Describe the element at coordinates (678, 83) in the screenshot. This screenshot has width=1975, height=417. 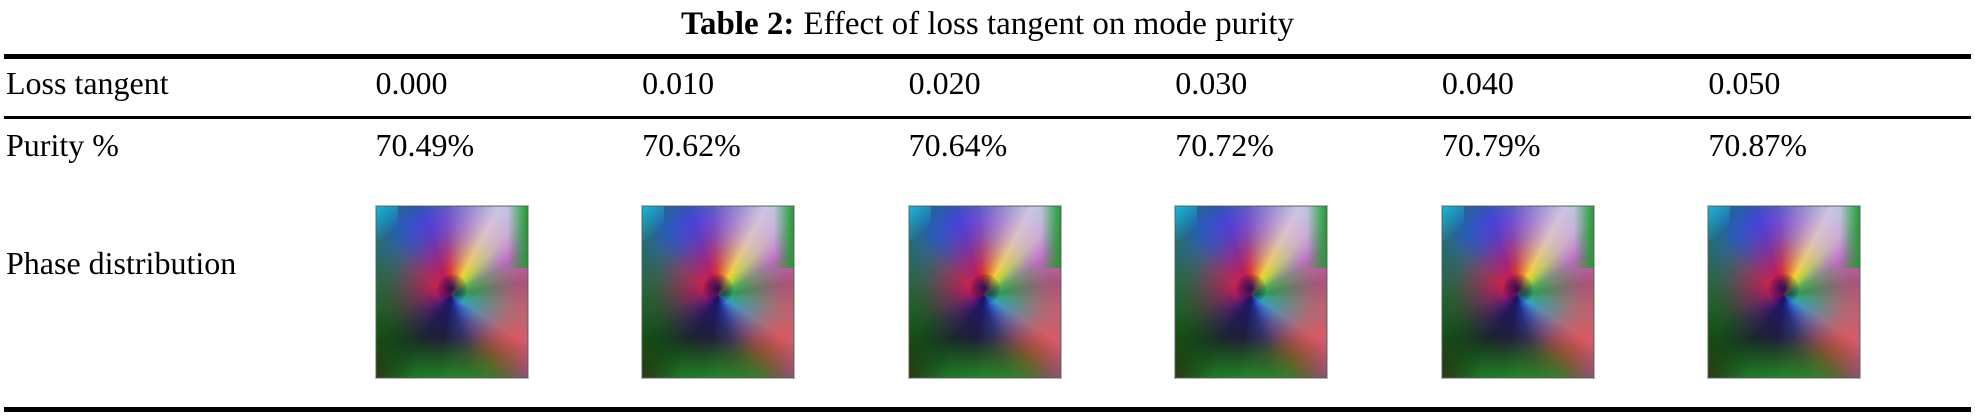
I see `loss-tangent-value-1: 0.010` at that location.